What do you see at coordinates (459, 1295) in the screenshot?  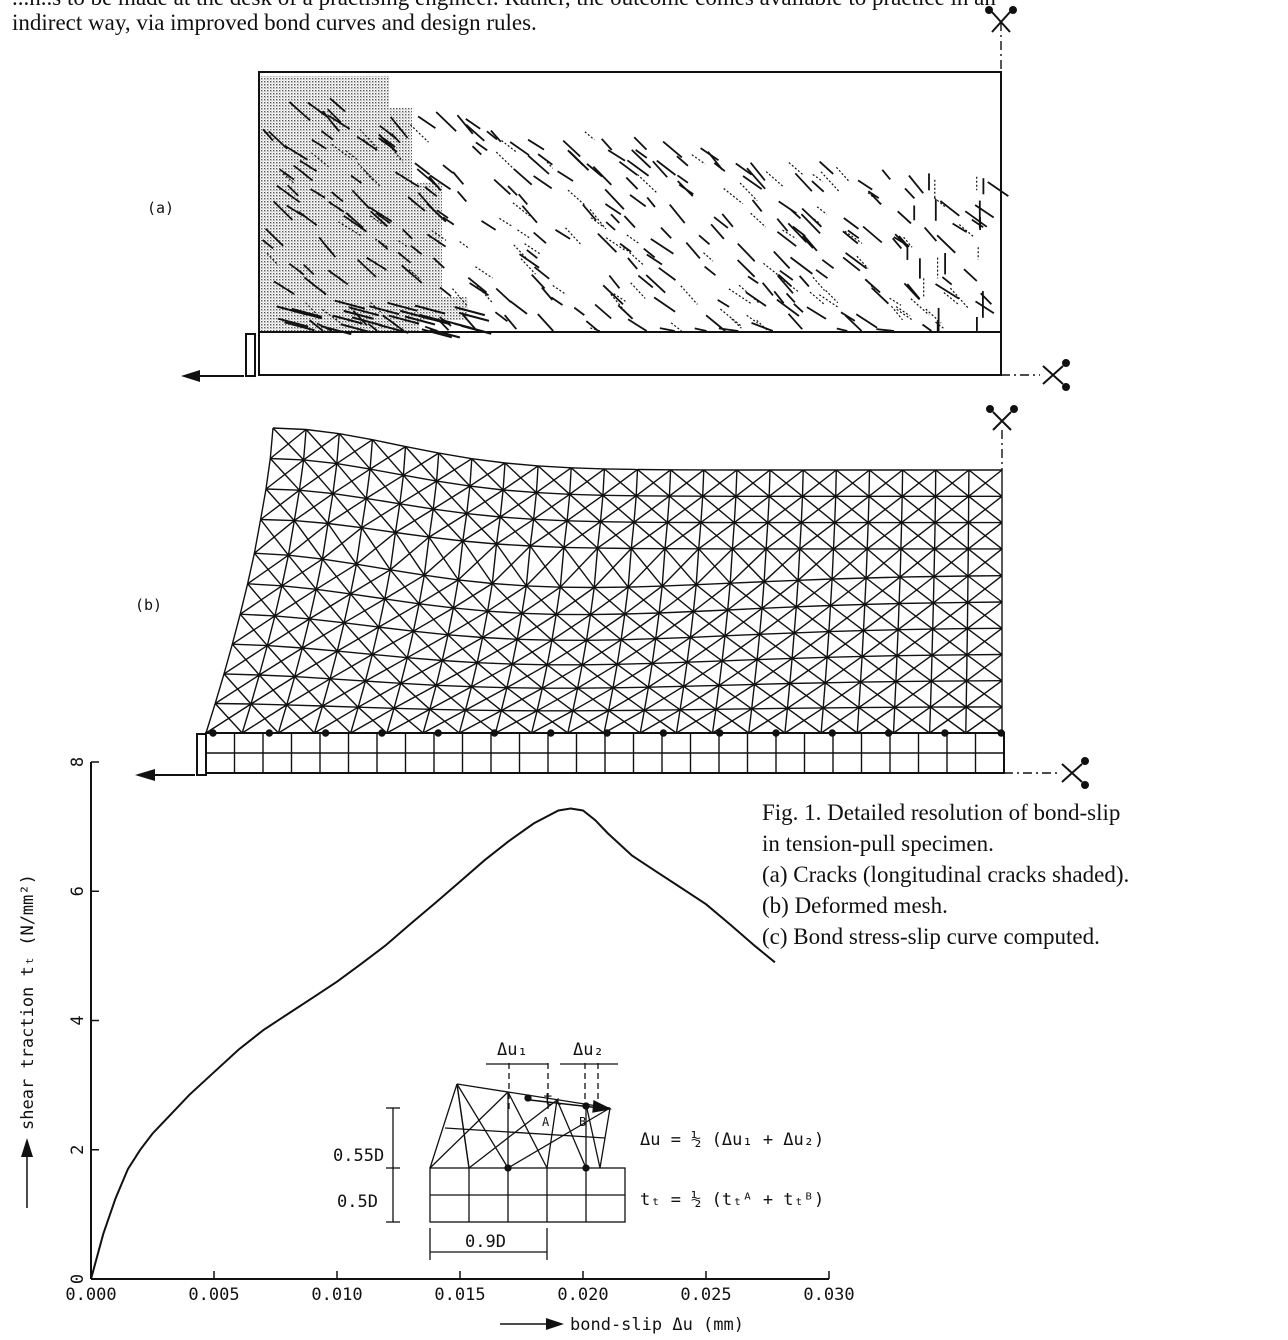 I see `x-tick-label: 0.015` at bounding box center [459, 1295].